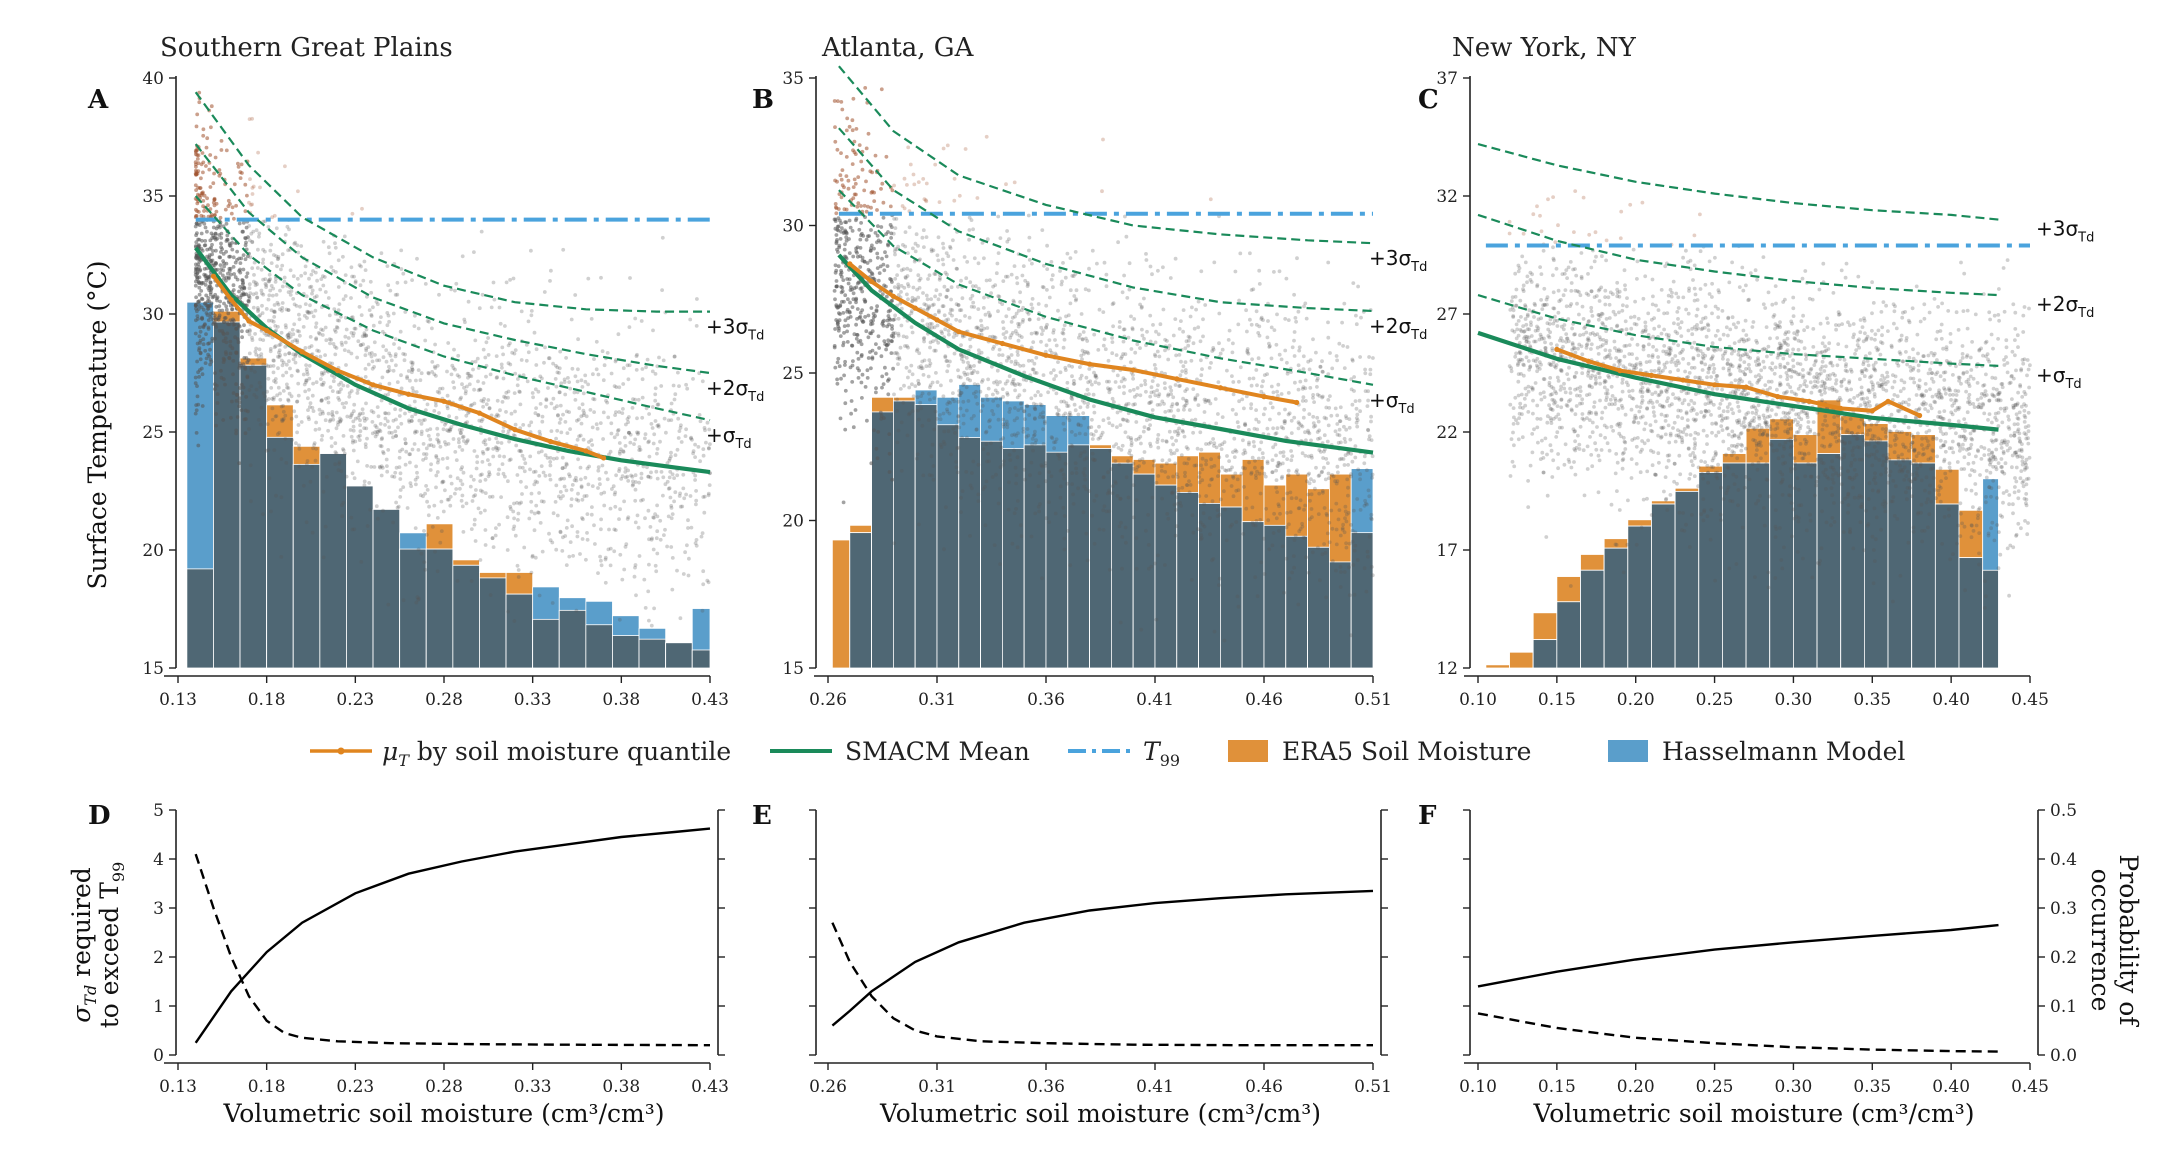 The image size is (2184, 1168). Describe the element at coordinates (735, 329) in the screenshot. I see `sigma-3-label: +3σTd` at that location.